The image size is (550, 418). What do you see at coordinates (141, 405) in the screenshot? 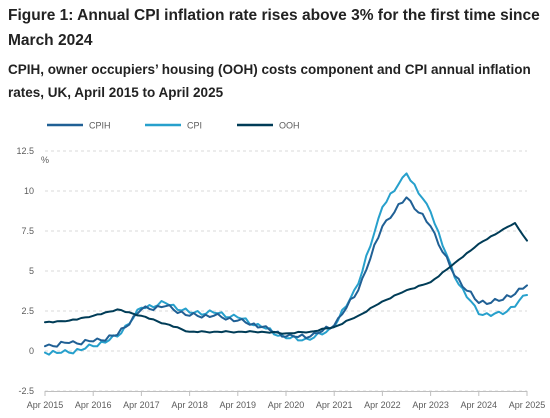
I see `x-tick-label: Apr 2017` at bounding box center [141, 405].